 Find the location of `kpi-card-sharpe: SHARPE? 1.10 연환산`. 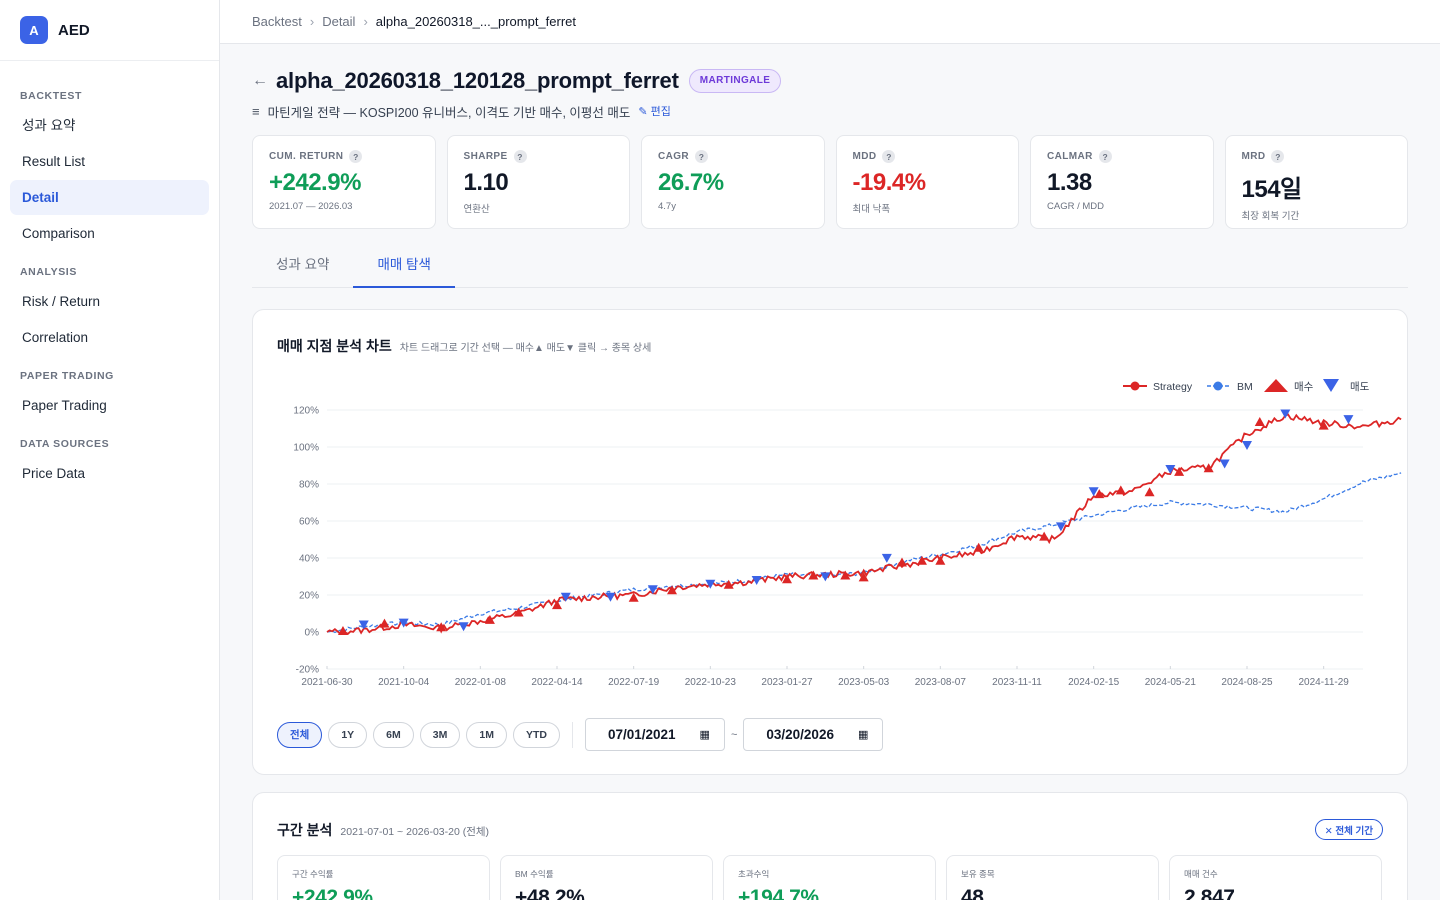

kpi-card-sharpe: SHARPE? 1.10 연환산 is located at coordinates (538, 182).